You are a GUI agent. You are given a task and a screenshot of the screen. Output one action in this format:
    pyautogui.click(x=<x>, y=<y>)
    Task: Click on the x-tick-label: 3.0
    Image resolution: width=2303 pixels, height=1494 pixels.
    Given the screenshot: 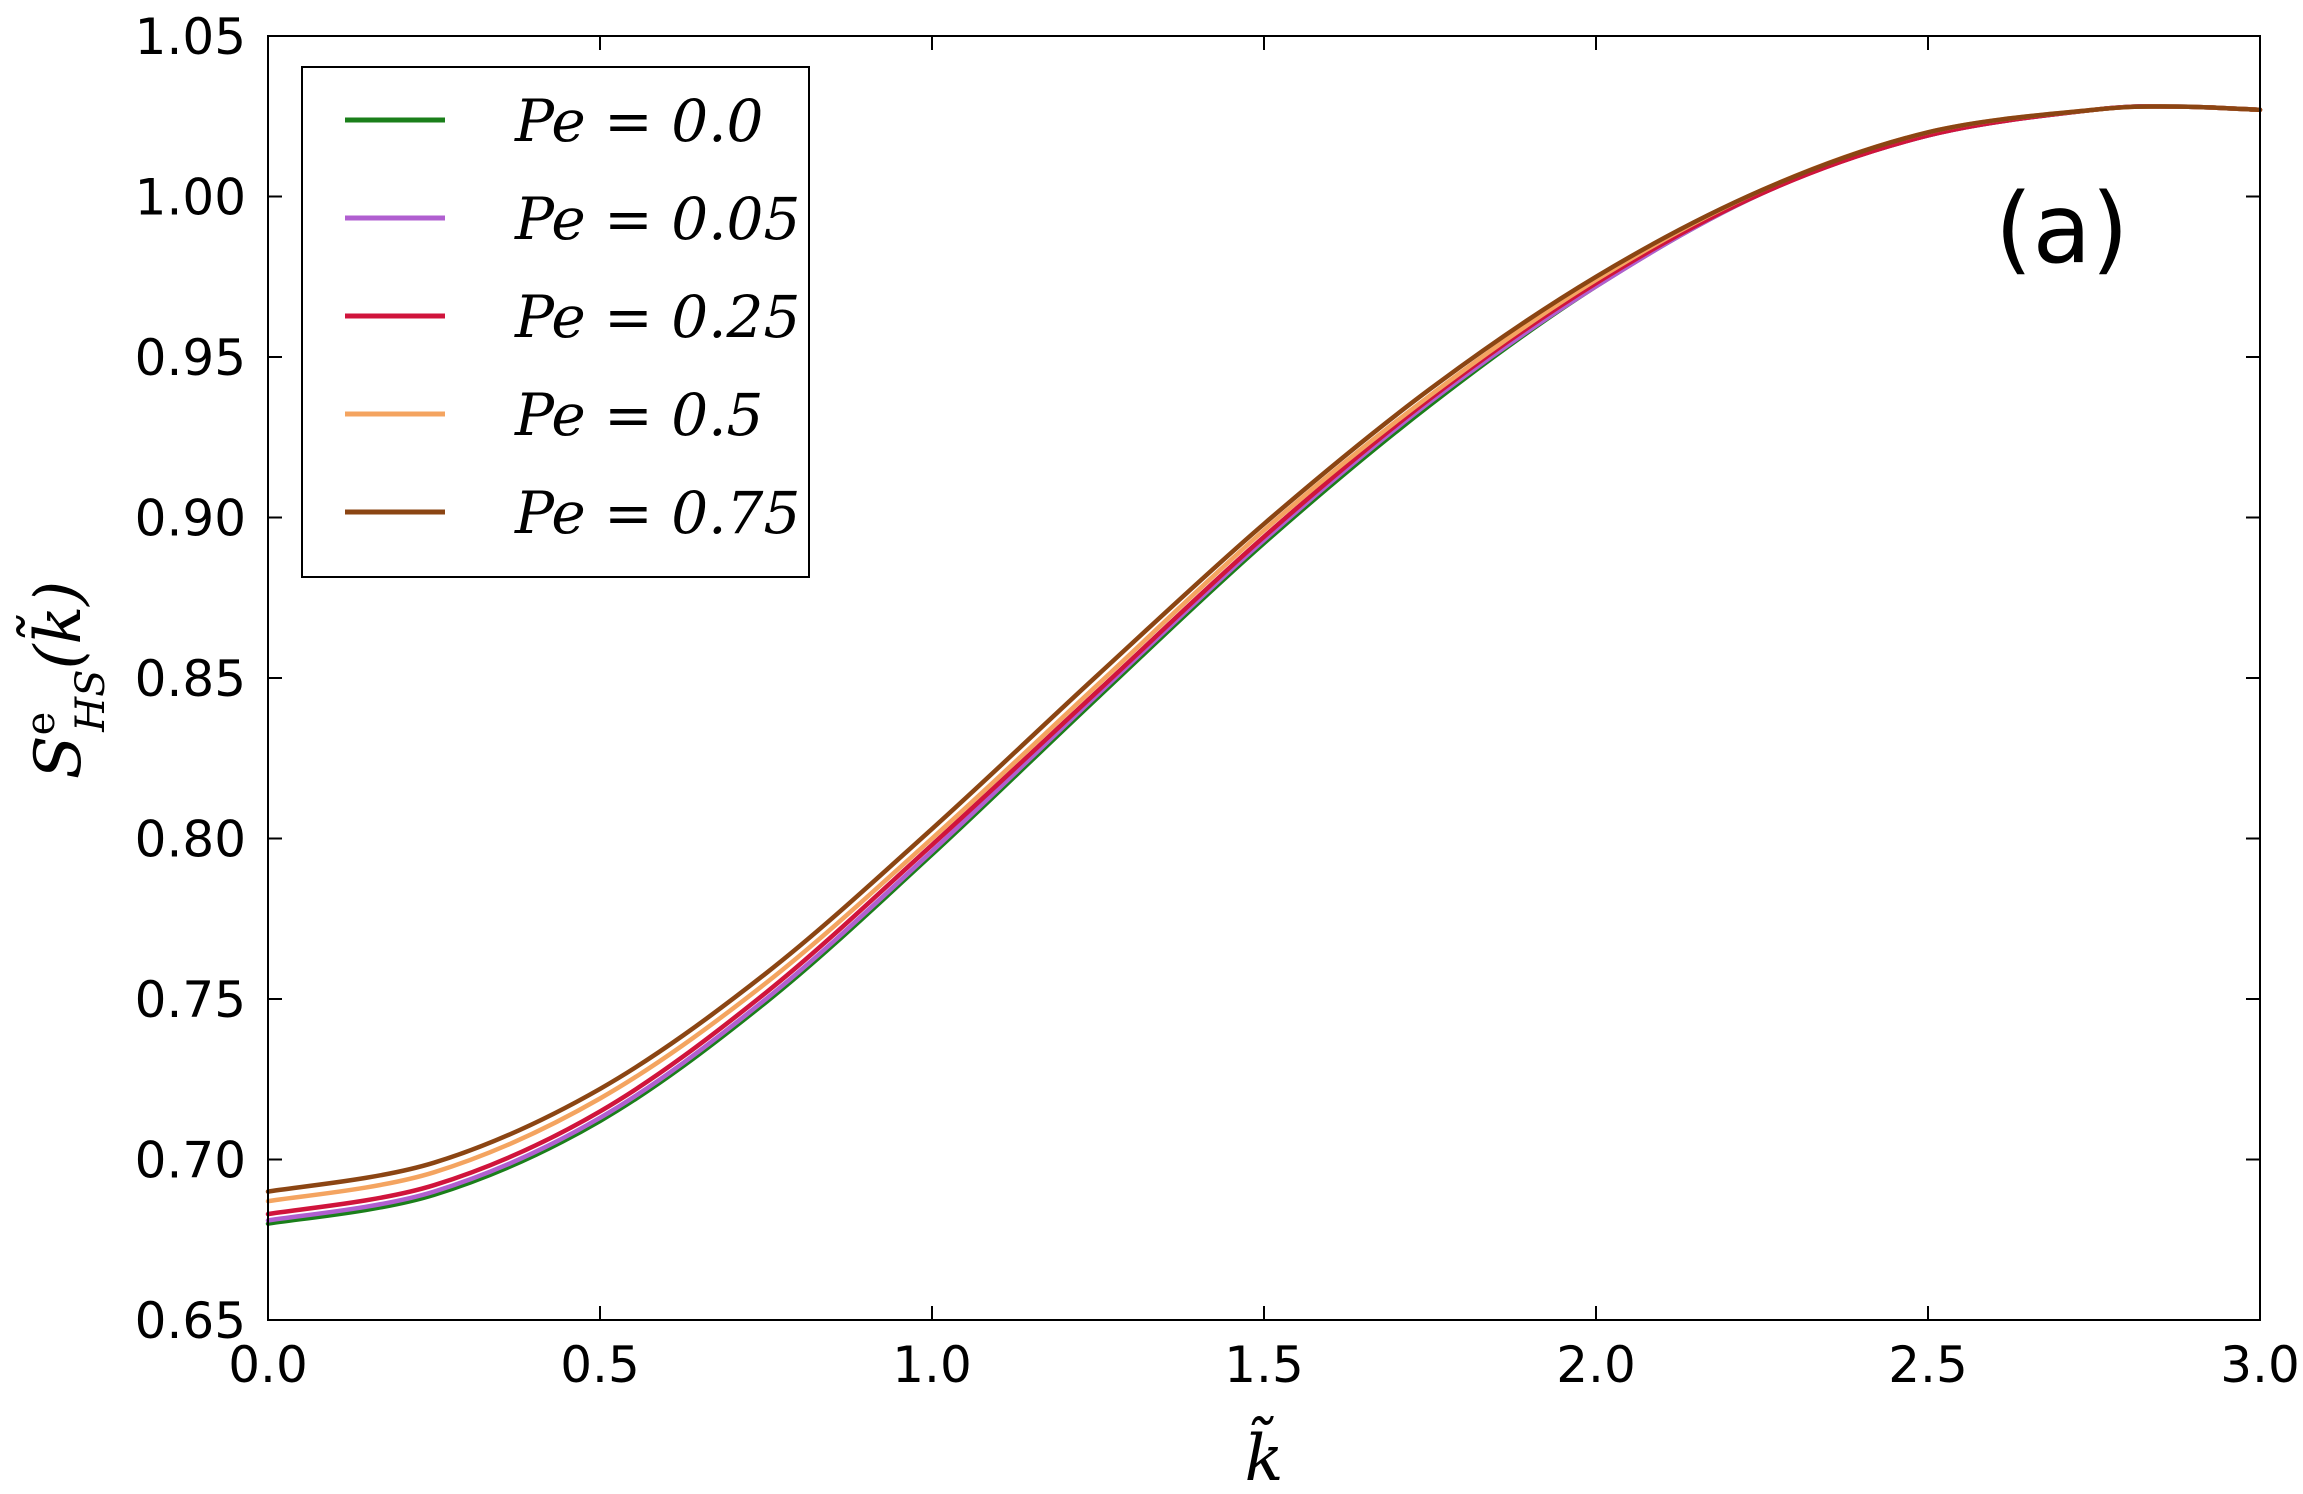 What is the action you would take?
    pyautogui.click(x=2260, y=1365)
    